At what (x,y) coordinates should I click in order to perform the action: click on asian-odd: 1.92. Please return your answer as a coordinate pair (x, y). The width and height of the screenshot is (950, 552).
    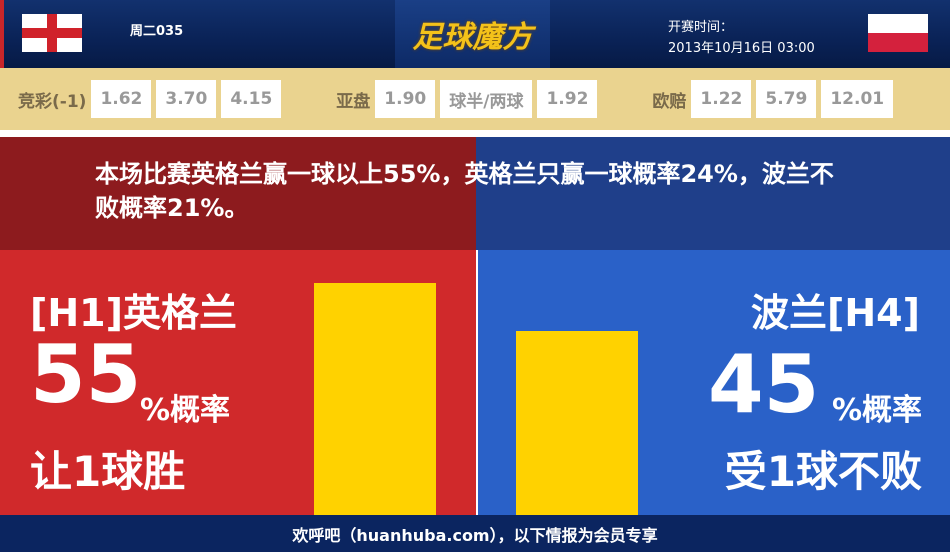
    Looking at the image, I should click on (567, 99).